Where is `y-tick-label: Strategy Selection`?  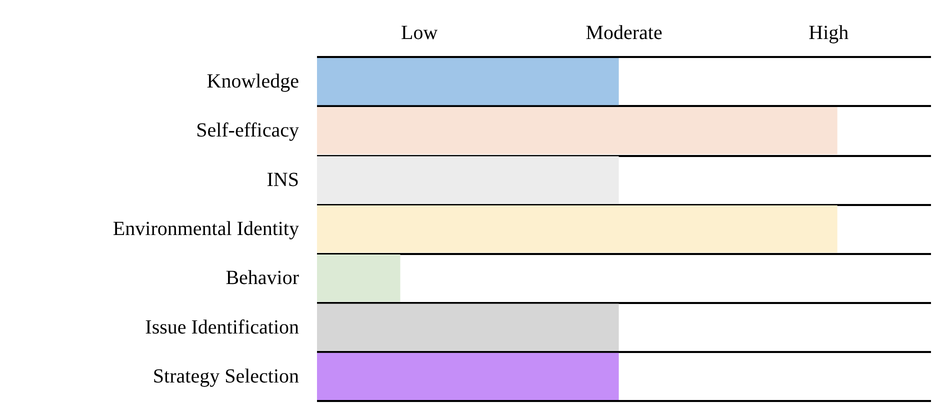 y-tick-label: Strategy Selection is located at coordinates (225, 376).